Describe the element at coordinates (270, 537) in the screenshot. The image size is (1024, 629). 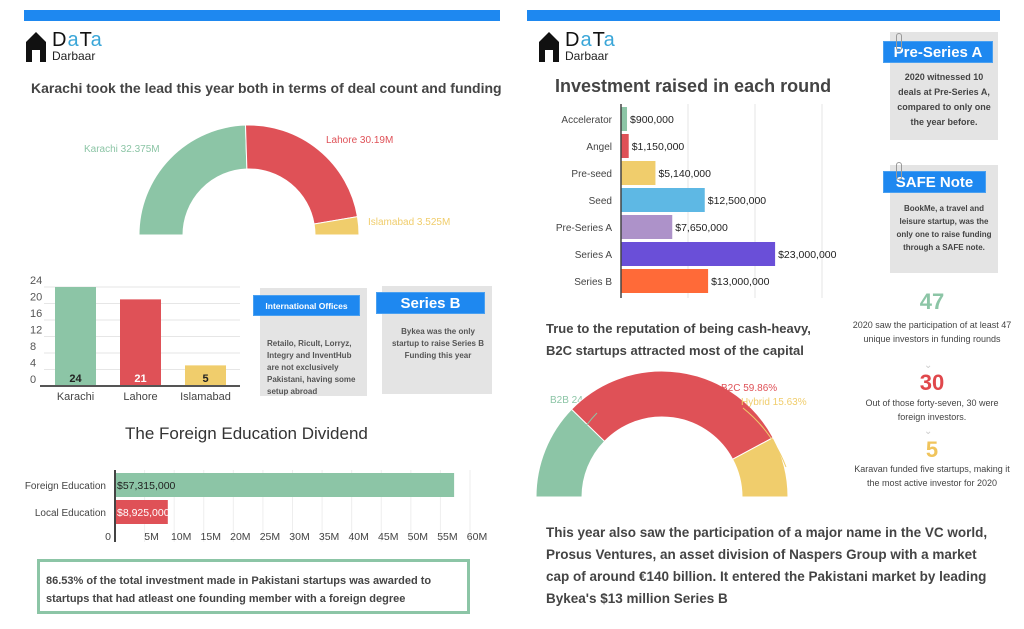
I see `x-tick-label: 25M` at that location.